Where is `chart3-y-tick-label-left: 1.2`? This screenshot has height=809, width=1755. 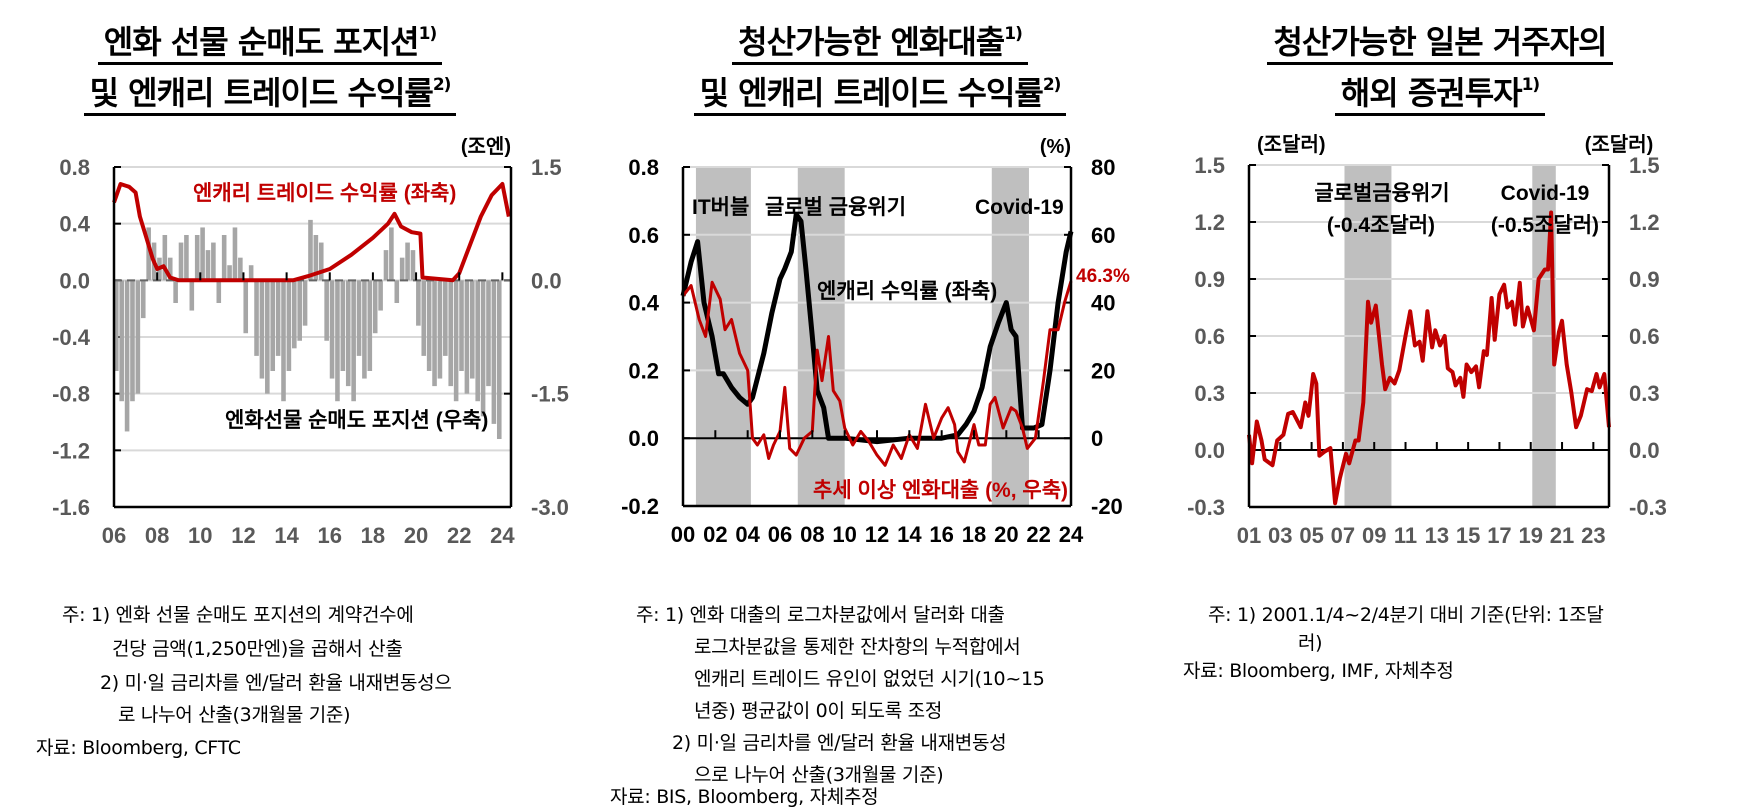 chart3-y-tick-label-left: 1.2 is located at coordinates (1209, 222).